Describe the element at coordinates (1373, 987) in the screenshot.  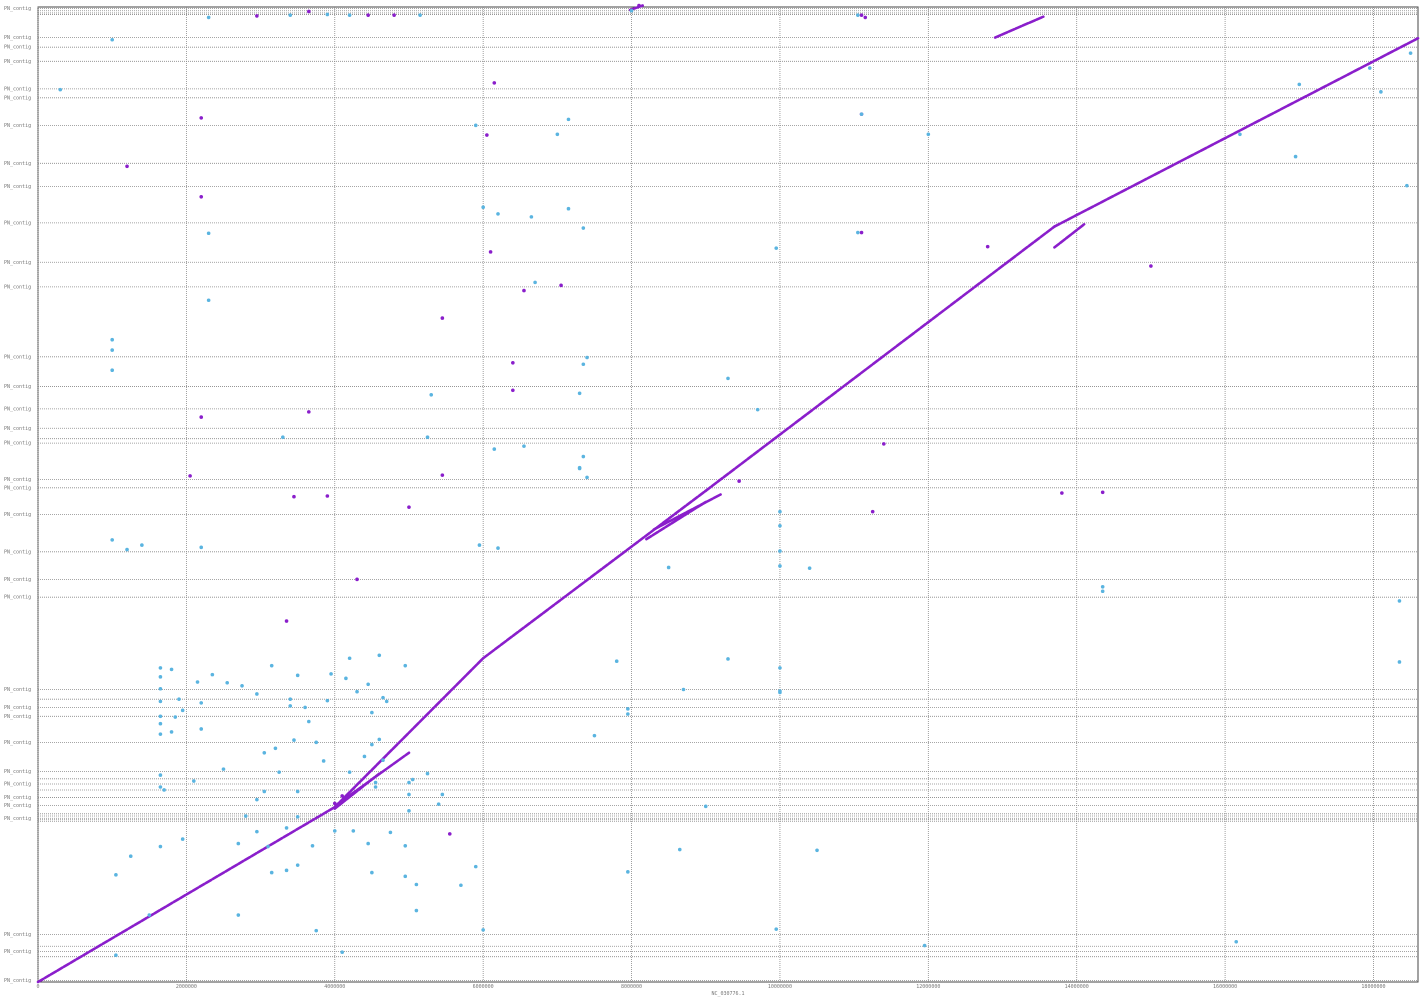
I see `x-tick-label: 18000000` at that location.